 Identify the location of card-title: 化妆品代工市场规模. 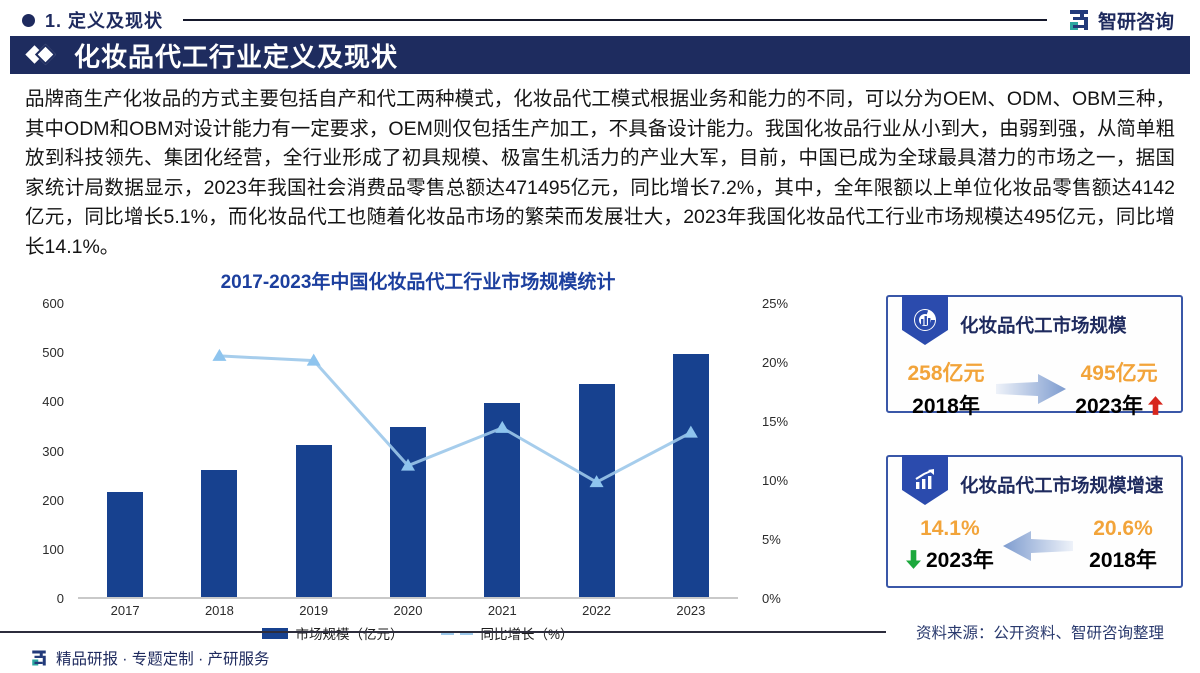
(1043, 325).